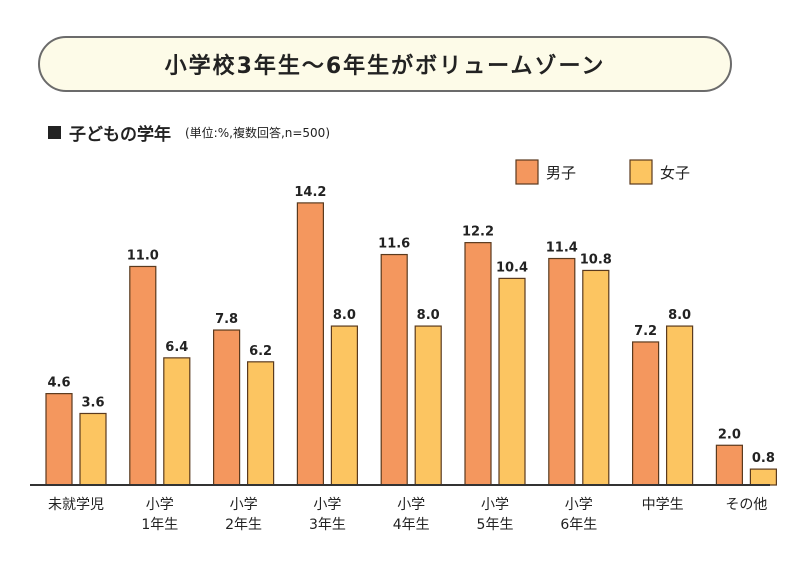 This screenshot has width=800, height=563. What do you see at coordinates (495, 525) in the screenshot?
I see `category-label-5-line-1: 5年生` at bounding box center [495, 525].